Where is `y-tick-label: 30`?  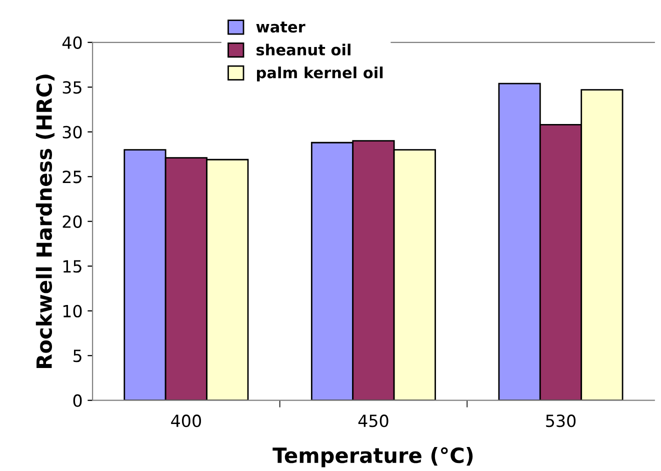
y-tick-label: 30 is located at coordinates (72, 132).